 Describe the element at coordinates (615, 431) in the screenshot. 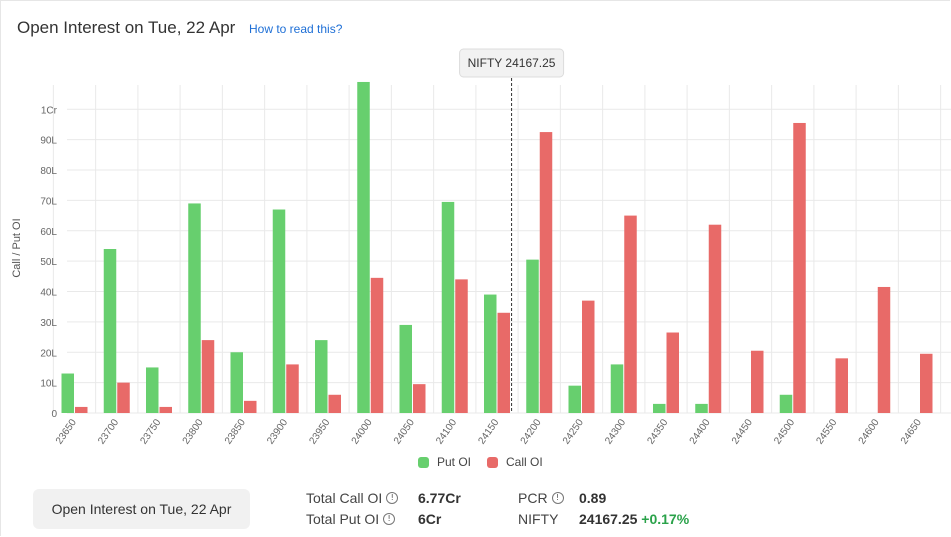

I see `x-tick-label: 24300` at that location.